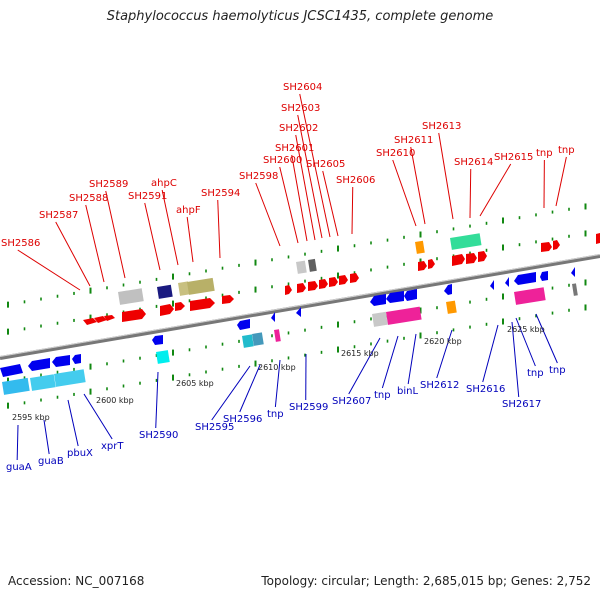 This screenshot has width=600, height=600. Describe the element at coordinates (242, 419) in the screenshot. I see `gene-label: SH2596` at that location.